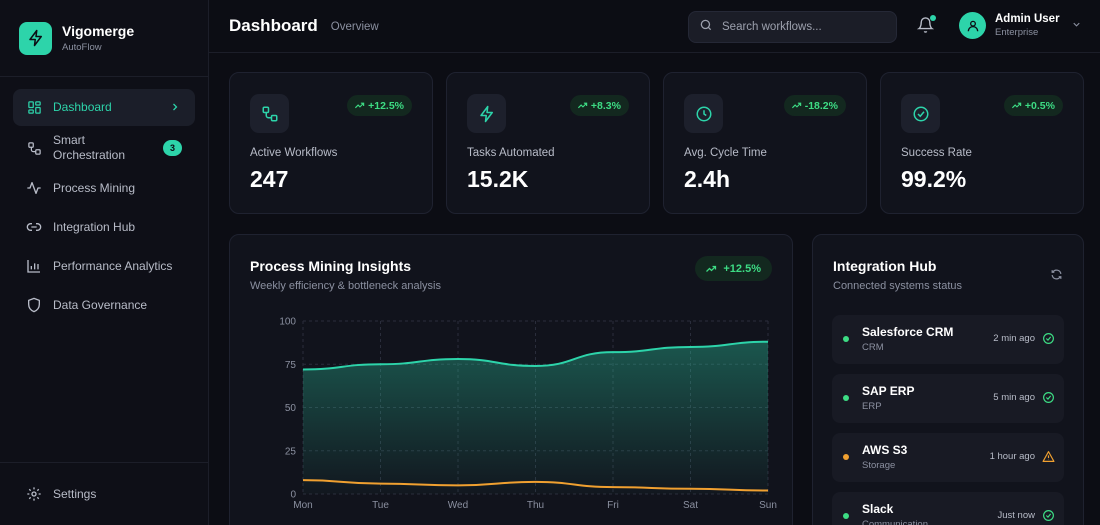 The image size is (1100, 525). I want to click on app-subtitle: AutoFlow, so click(82, 47).